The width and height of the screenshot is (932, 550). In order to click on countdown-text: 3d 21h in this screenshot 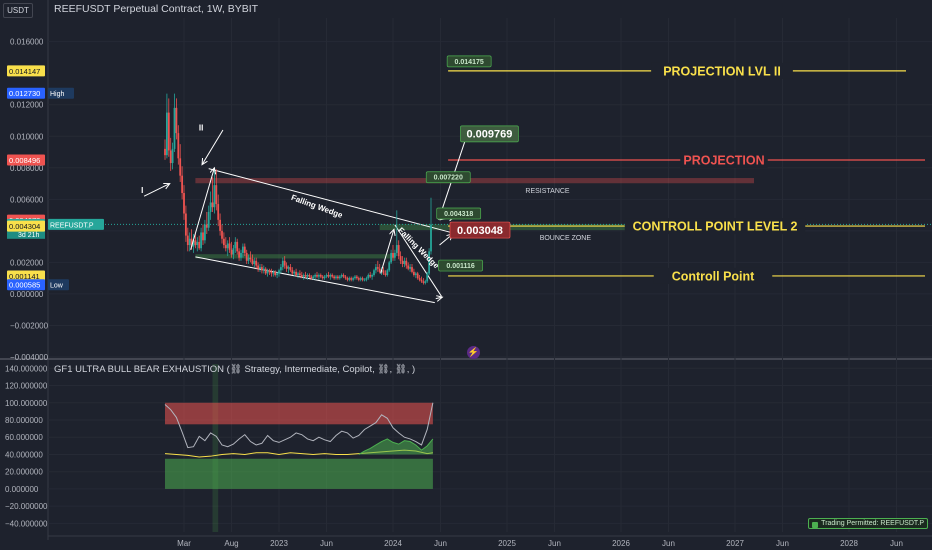, I will do `click(29, 235)`.